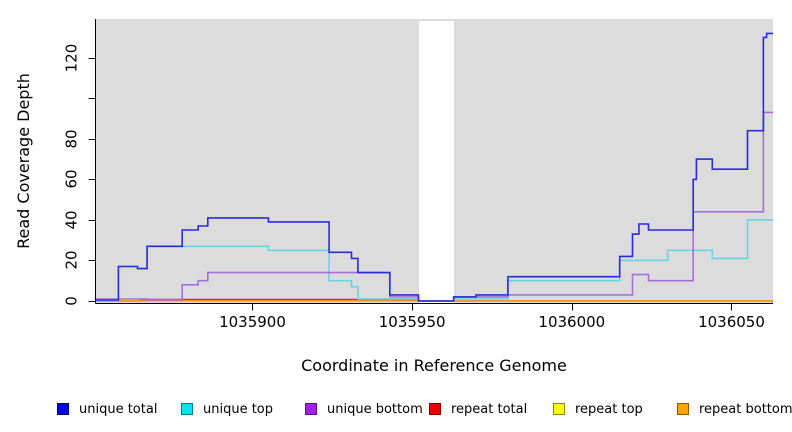  I want to click on legend-item-unique-bottom: unique bottom, so click(364, 409).